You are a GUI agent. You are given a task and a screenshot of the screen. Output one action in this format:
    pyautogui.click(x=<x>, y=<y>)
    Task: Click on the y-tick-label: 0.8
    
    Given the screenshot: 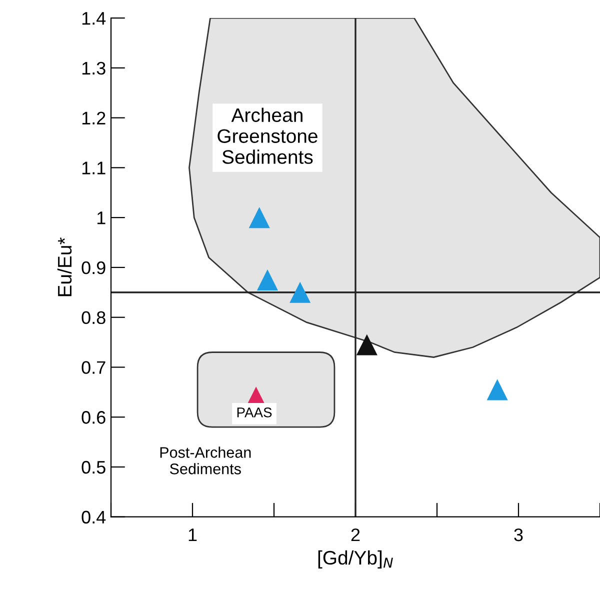 What is the action you would take?
    pyautogui.click(x=94, y=317)
    